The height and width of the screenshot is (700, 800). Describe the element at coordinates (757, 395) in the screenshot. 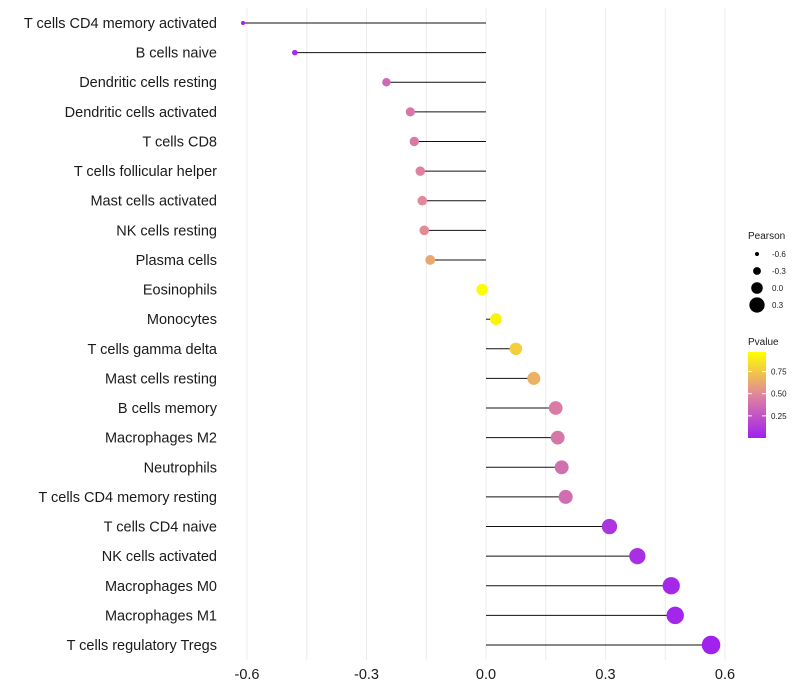

I see `color-legend-bar` at that location.